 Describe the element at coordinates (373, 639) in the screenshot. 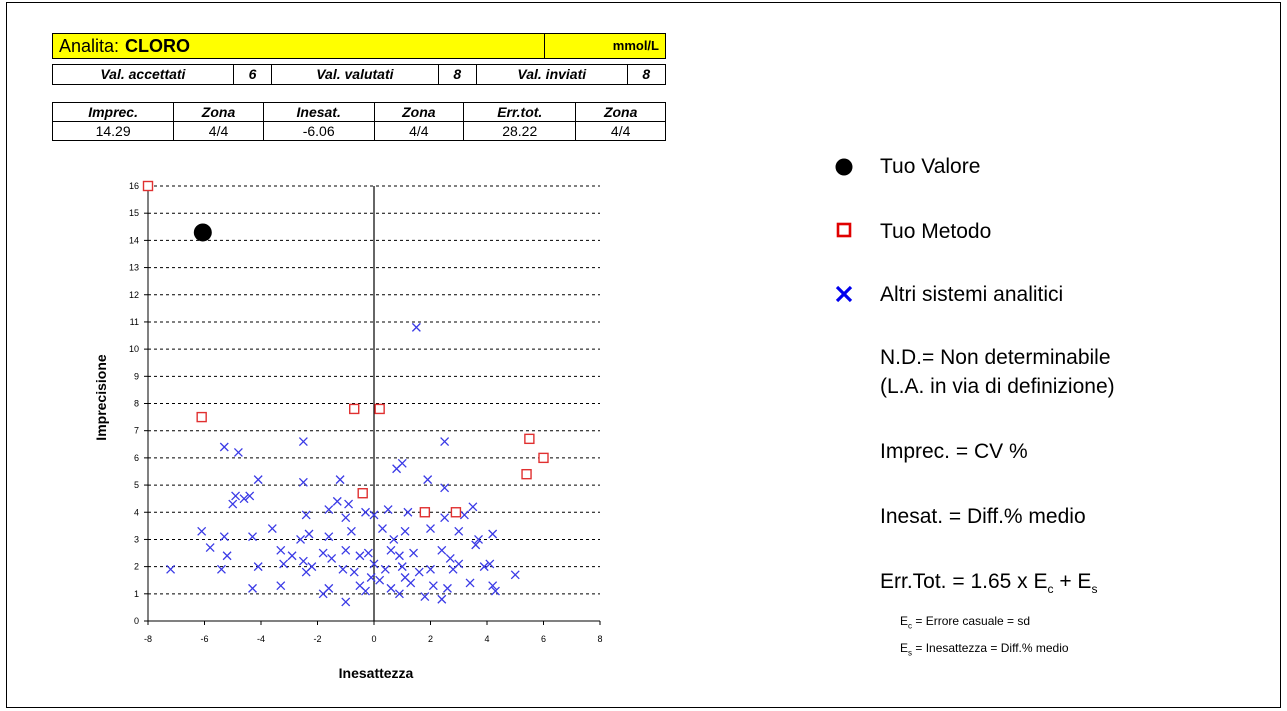

I see `x-tick-label: 0` at that location.